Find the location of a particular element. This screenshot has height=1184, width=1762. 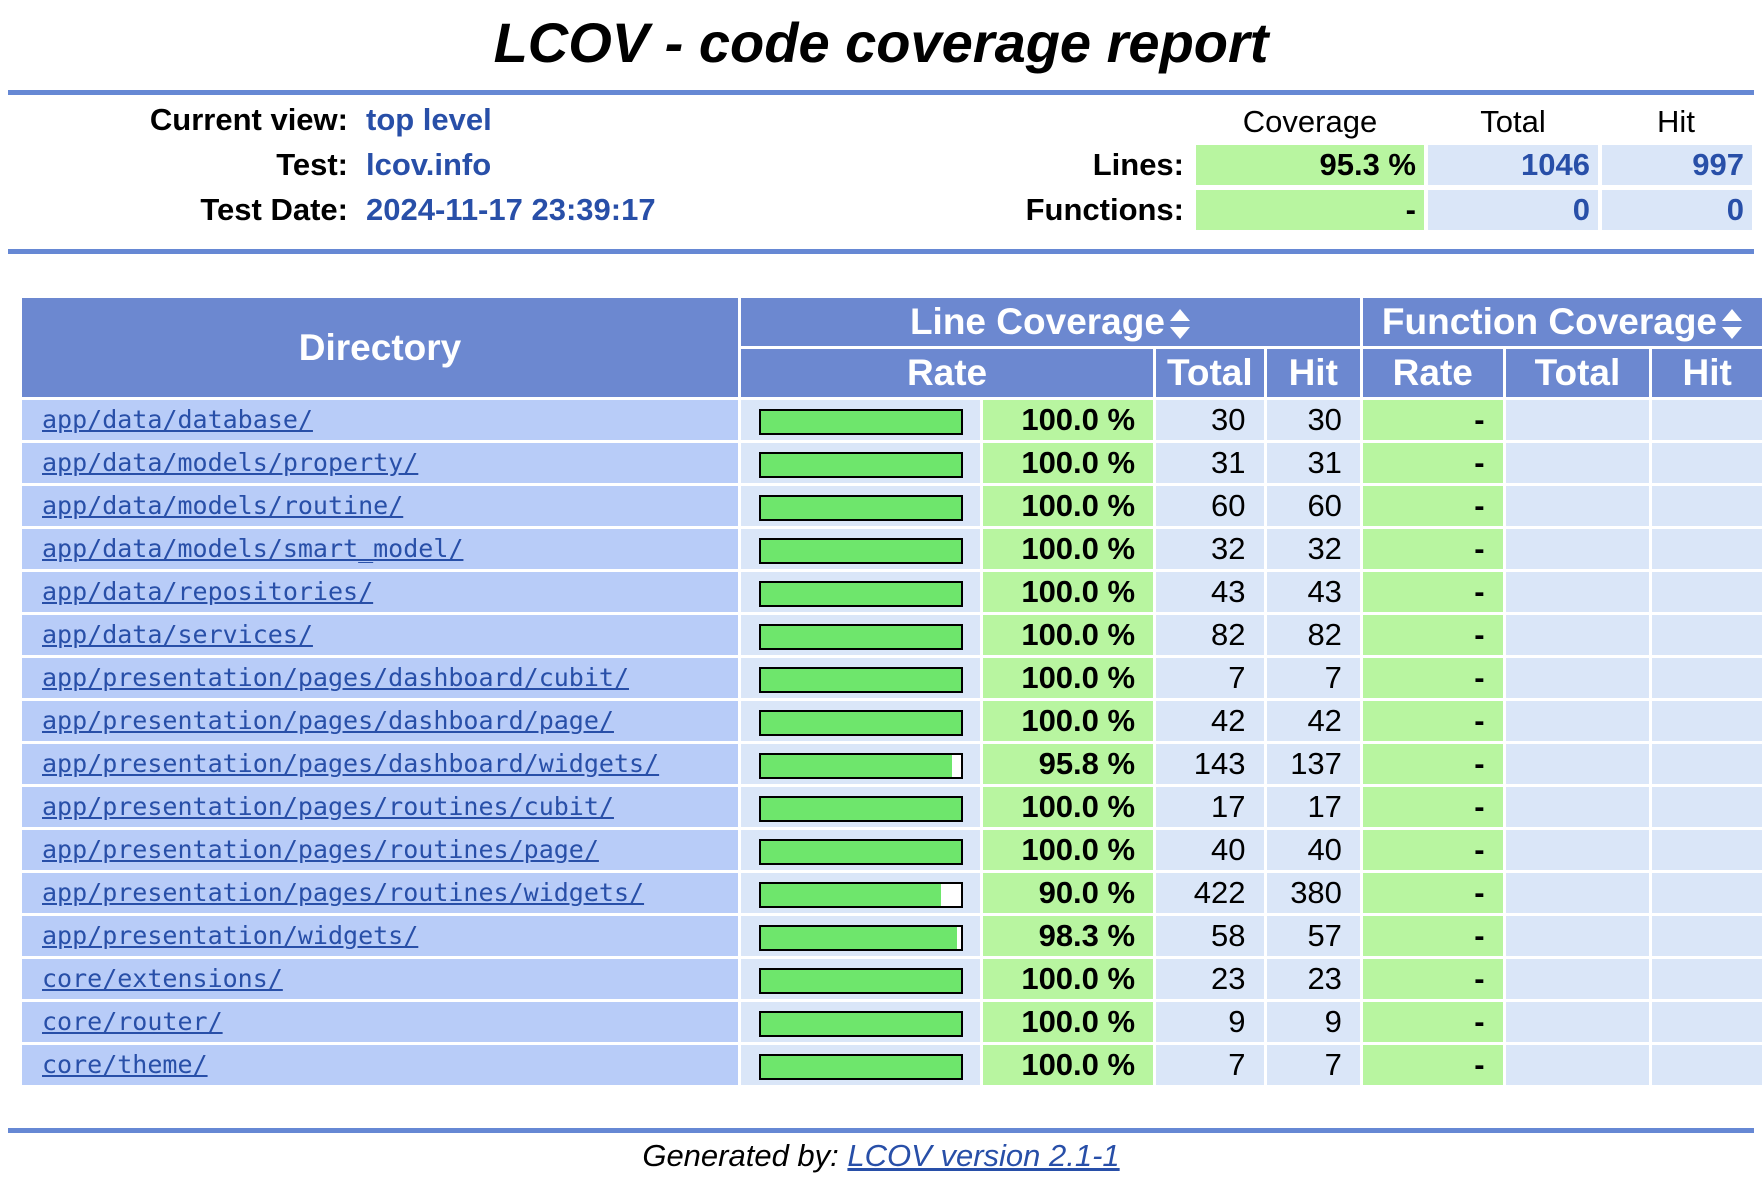

directory-link: app/presentation/widgets/ is located at coordinates (230, 935).